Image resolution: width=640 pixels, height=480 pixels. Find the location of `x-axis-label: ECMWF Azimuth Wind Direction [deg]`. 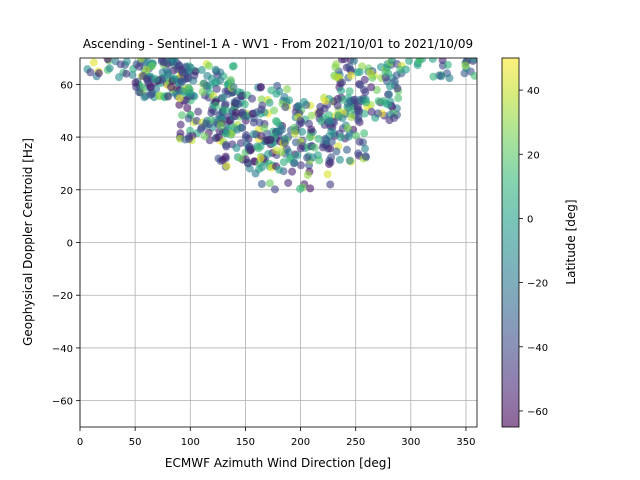

x-axis-label: ECMWF Azimuth Wind Direction [deg] is located at coordinates (278, 463).